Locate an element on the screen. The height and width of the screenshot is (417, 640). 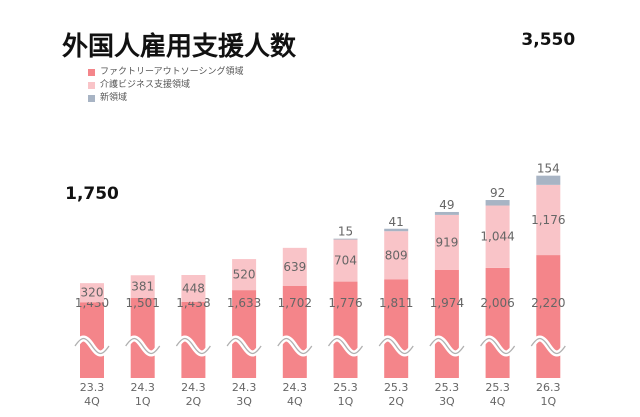
value-label-0-1: 1,501 is located at coordinates (143, 303).